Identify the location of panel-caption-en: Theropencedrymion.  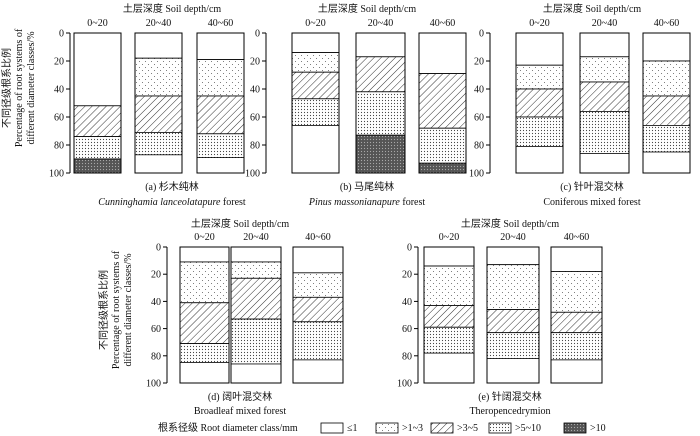
(509, 411).